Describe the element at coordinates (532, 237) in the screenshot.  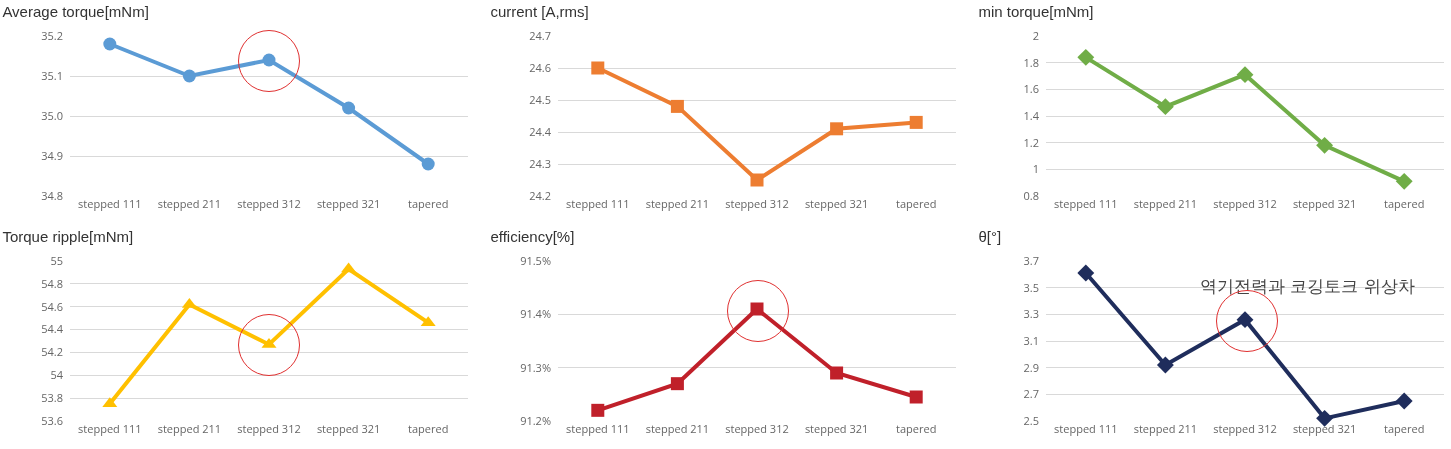
I see `chart-title: efficiency[%]` at that location.